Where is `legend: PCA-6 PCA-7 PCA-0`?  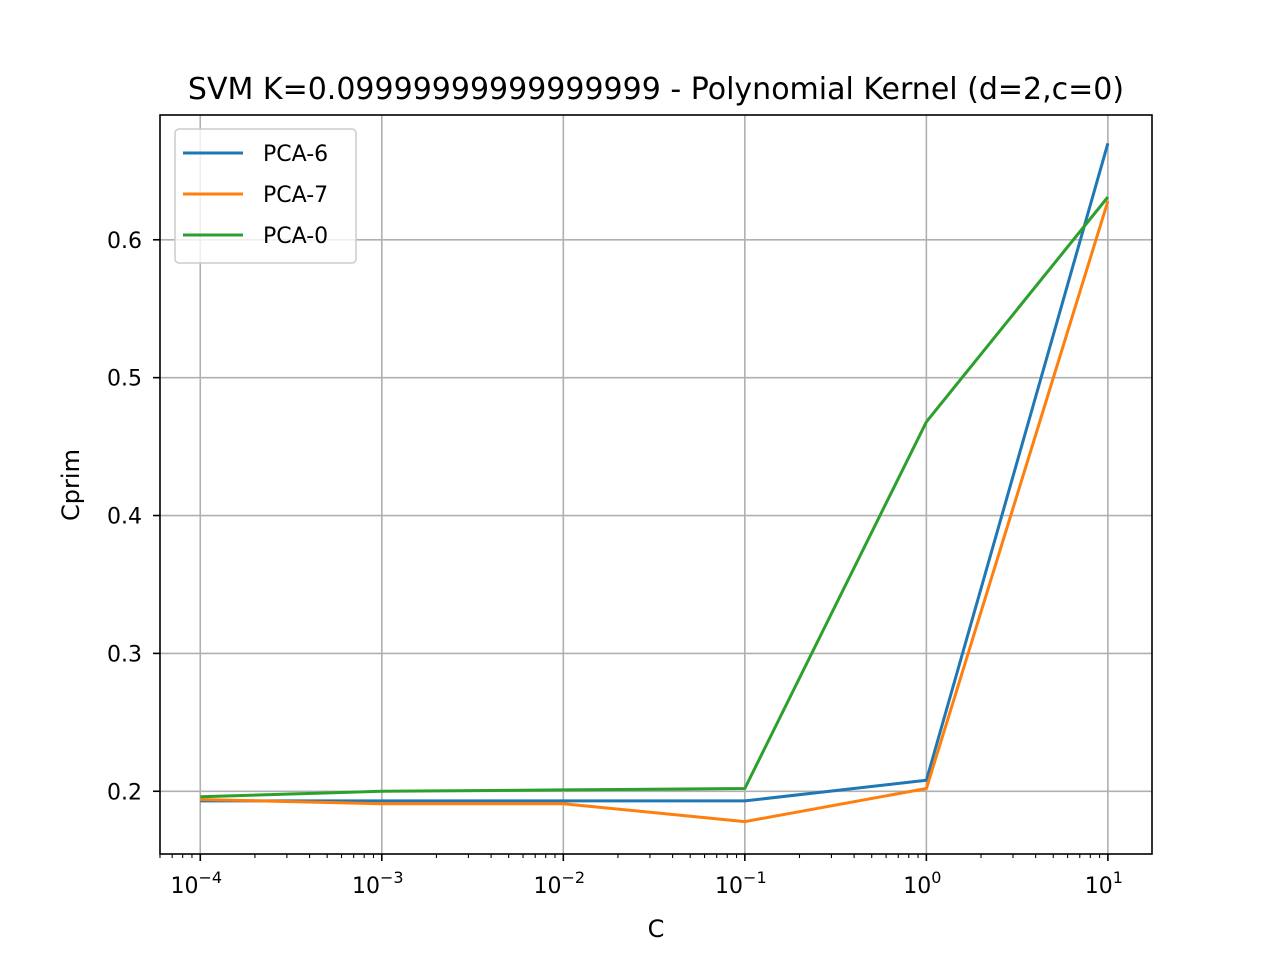 legend: PCA-6 PCA-7 PCA-0 is located at coordinates (265, 196).